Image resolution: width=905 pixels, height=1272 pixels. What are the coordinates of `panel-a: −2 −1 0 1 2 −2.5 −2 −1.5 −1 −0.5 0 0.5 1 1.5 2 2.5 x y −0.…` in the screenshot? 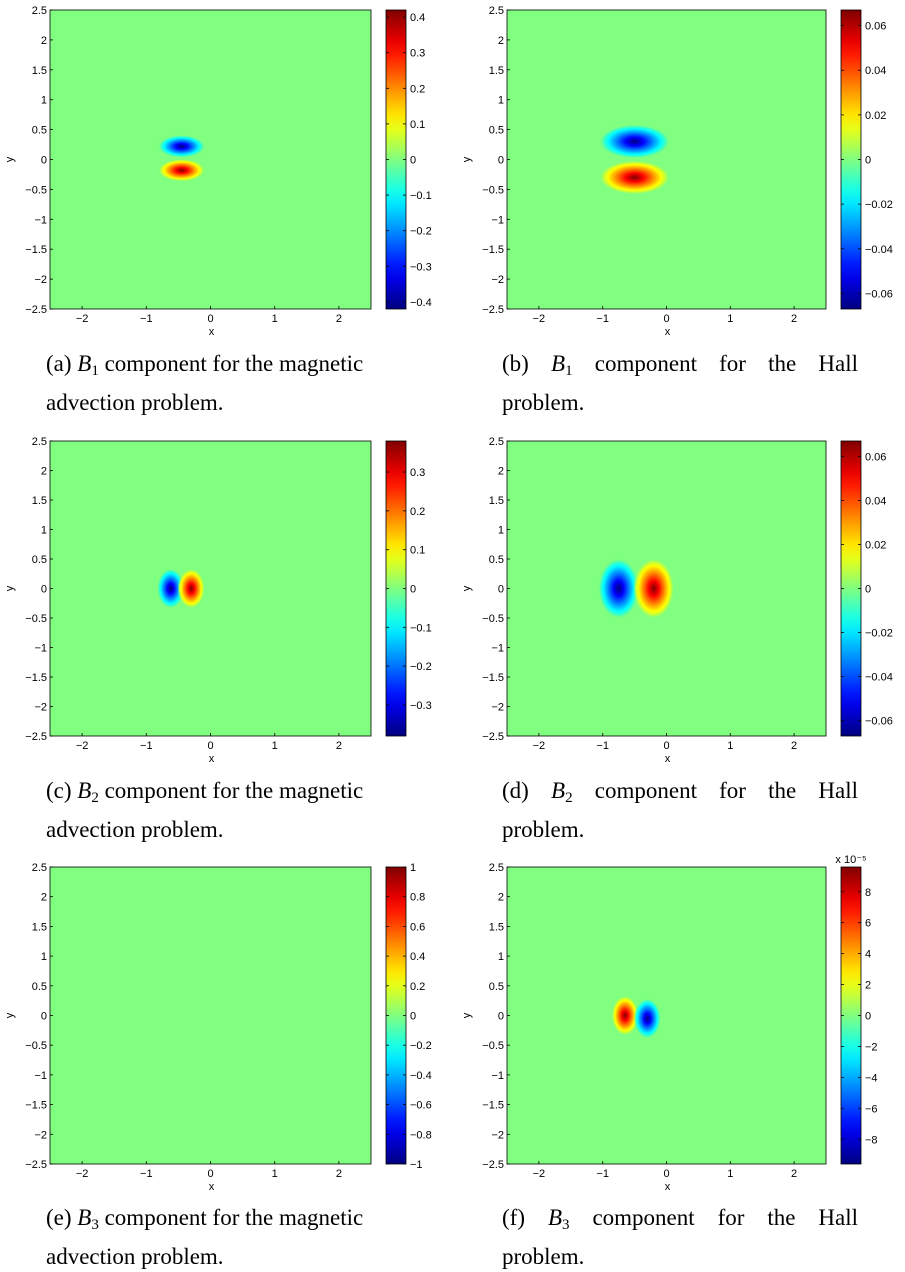 It's located at (218, 171).